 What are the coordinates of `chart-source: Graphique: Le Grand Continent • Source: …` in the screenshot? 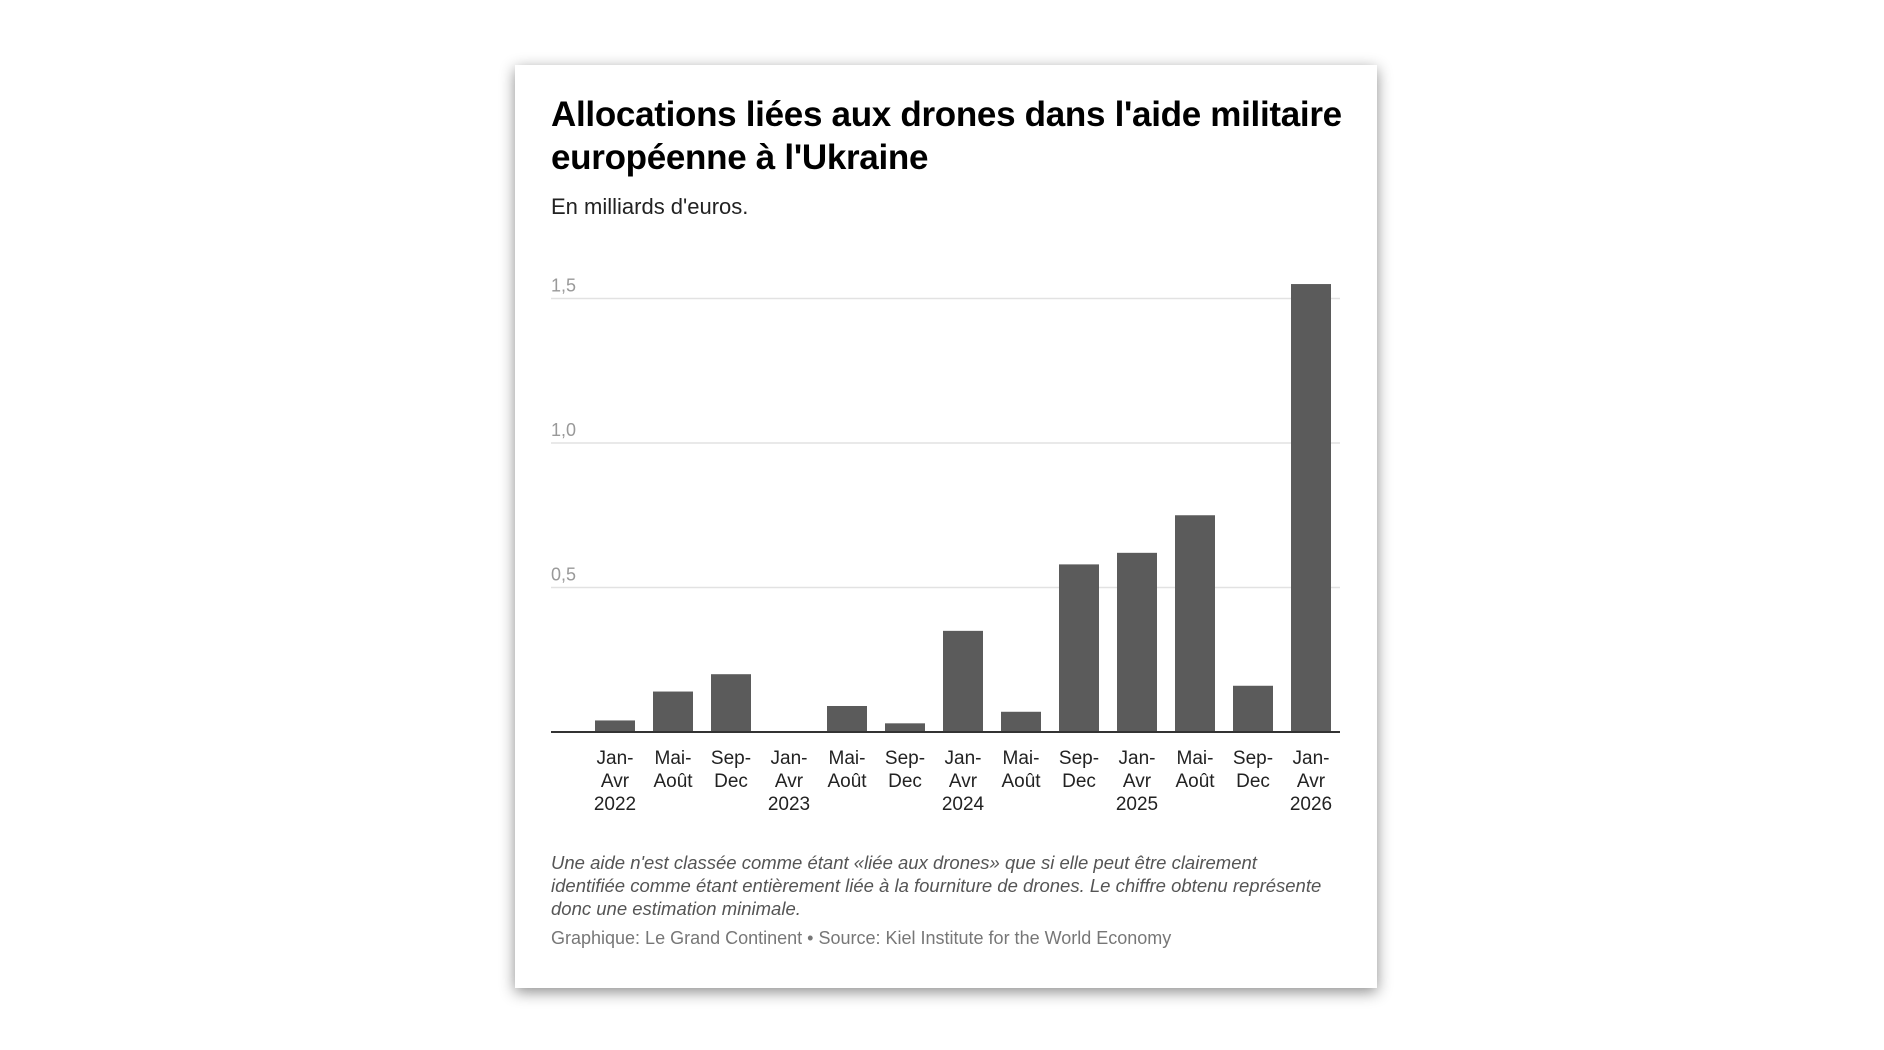 It's located at (861, 938).